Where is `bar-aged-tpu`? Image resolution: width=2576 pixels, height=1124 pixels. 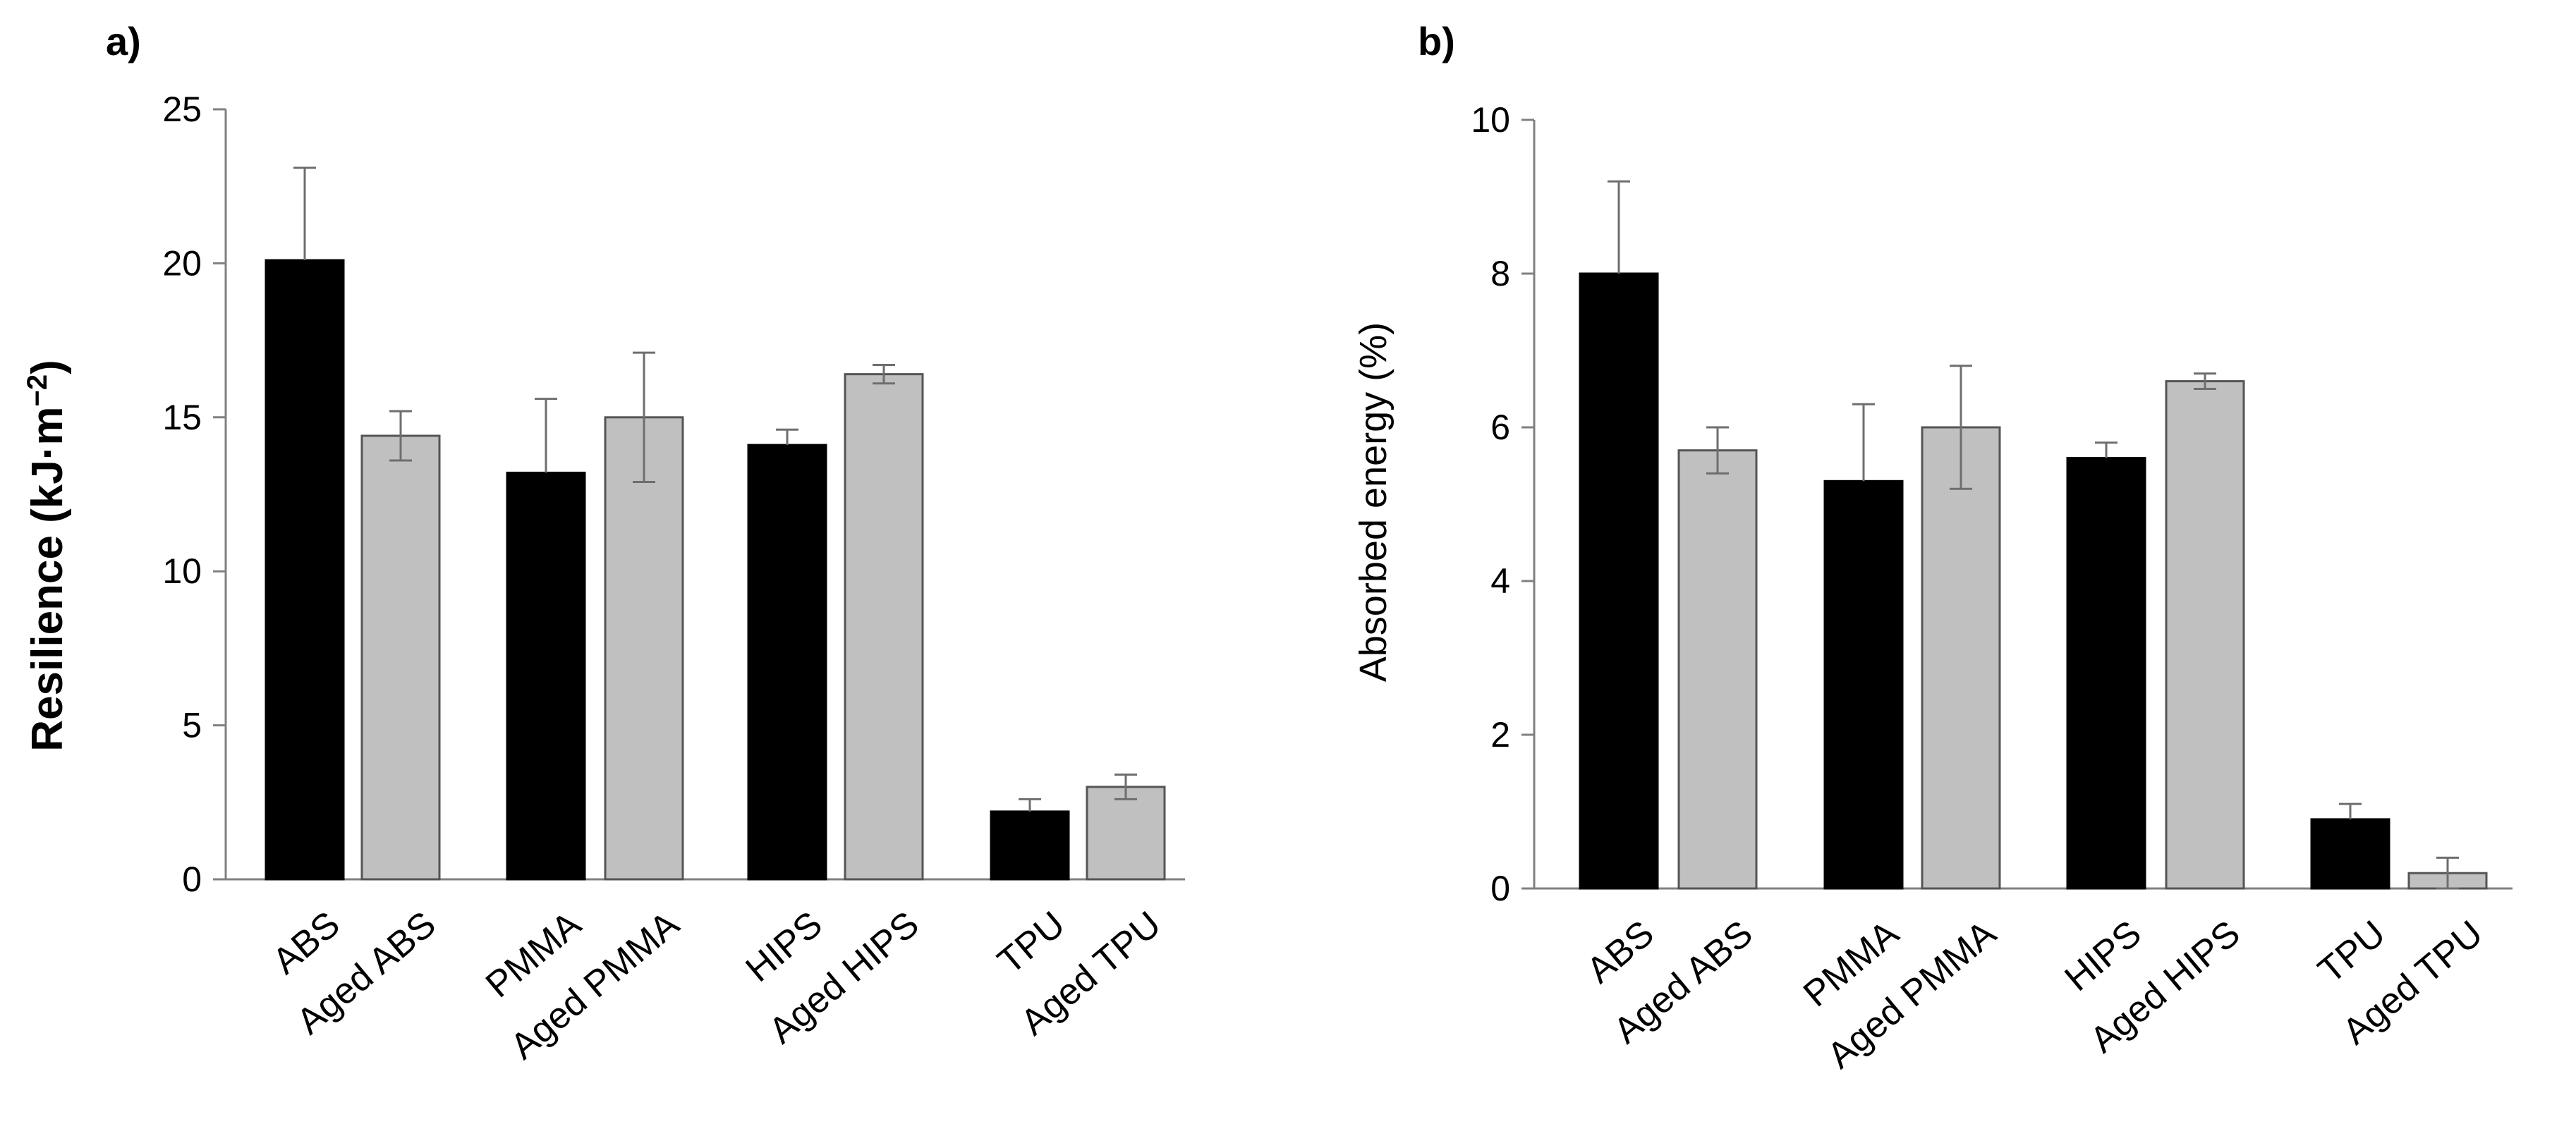 bar-aged-tpu is located at coordinates (1126, 833).